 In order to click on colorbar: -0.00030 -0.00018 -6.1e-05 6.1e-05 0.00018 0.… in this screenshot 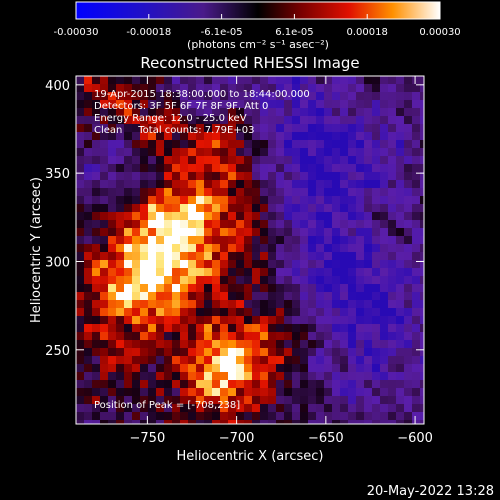, I will do `click(257, 26)`.